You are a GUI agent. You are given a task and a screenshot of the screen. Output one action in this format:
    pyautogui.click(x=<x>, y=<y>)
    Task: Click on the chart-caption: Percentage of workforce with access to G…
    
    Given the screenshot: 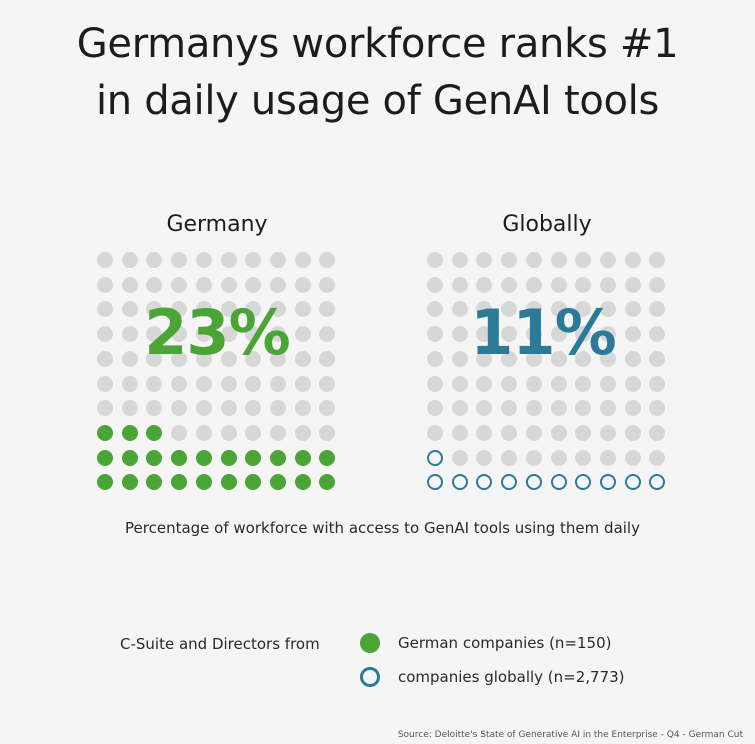 What is the action you would take?
    pyautogui.click(x=382, y=528)
    